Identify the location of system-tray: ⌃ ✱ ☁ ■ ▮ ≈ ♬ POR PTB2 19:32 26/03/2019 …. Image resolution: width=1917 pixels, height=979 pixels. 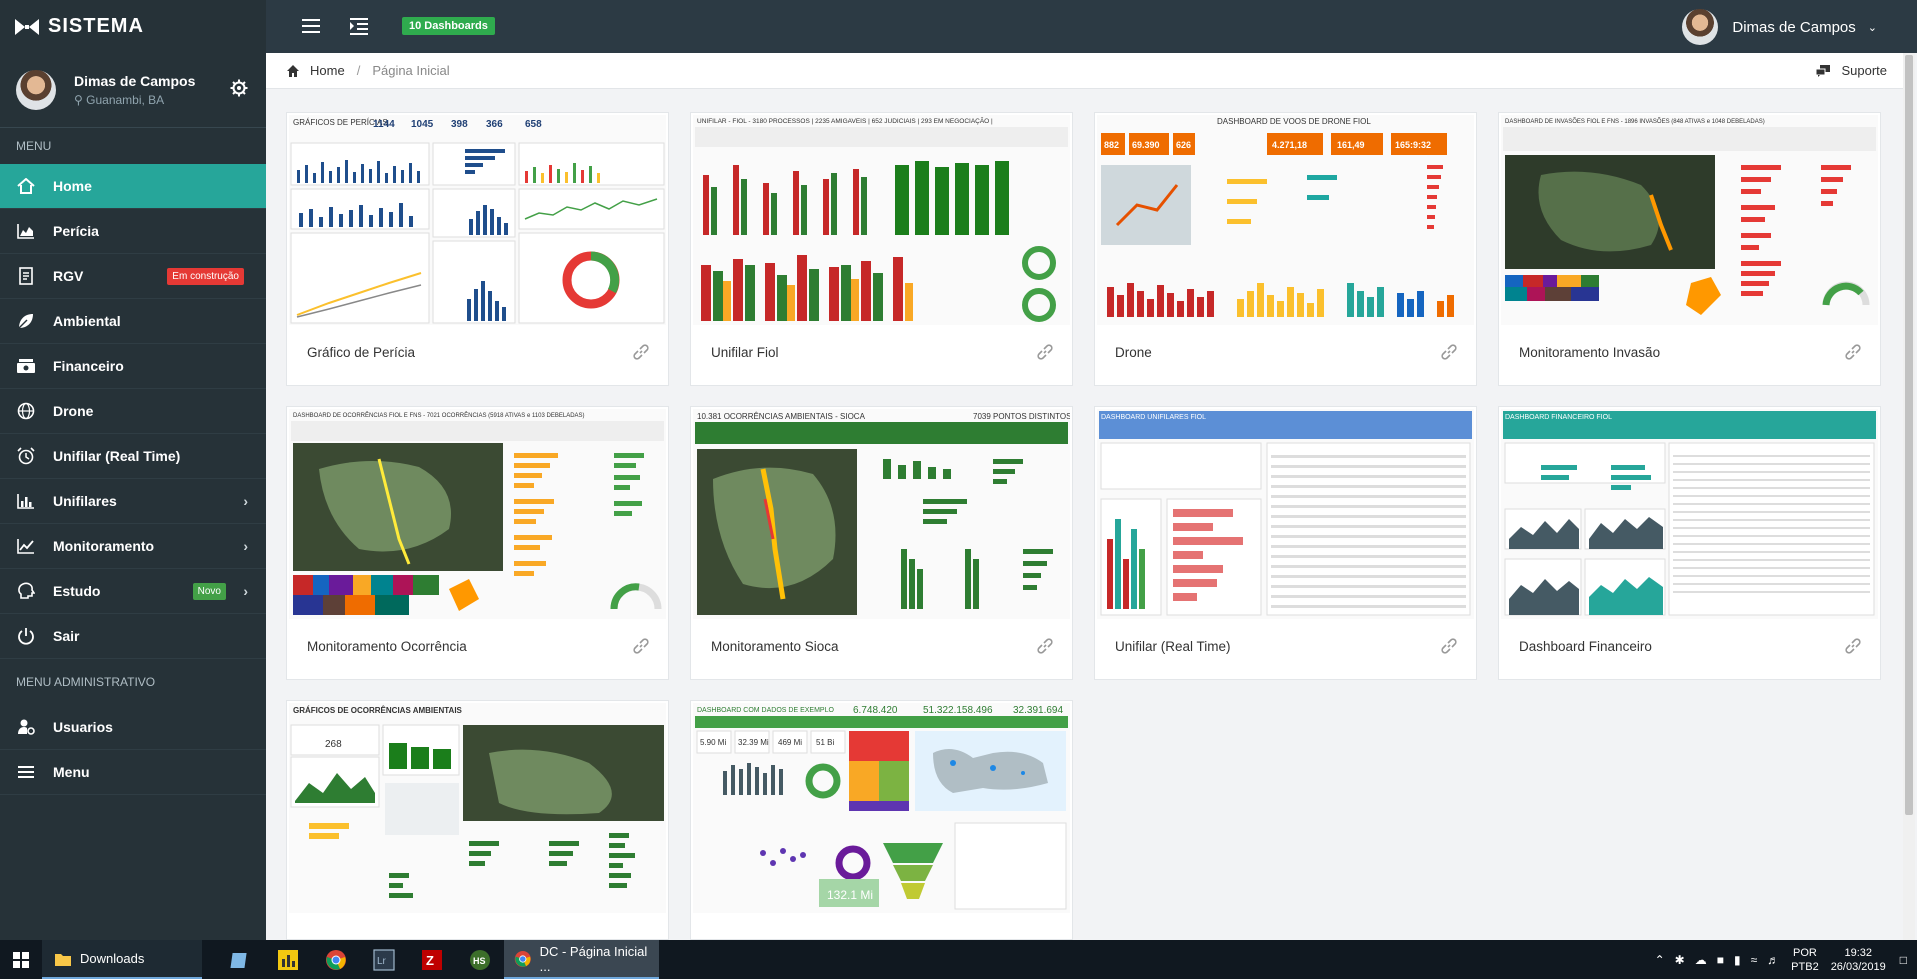
(1776, 959).